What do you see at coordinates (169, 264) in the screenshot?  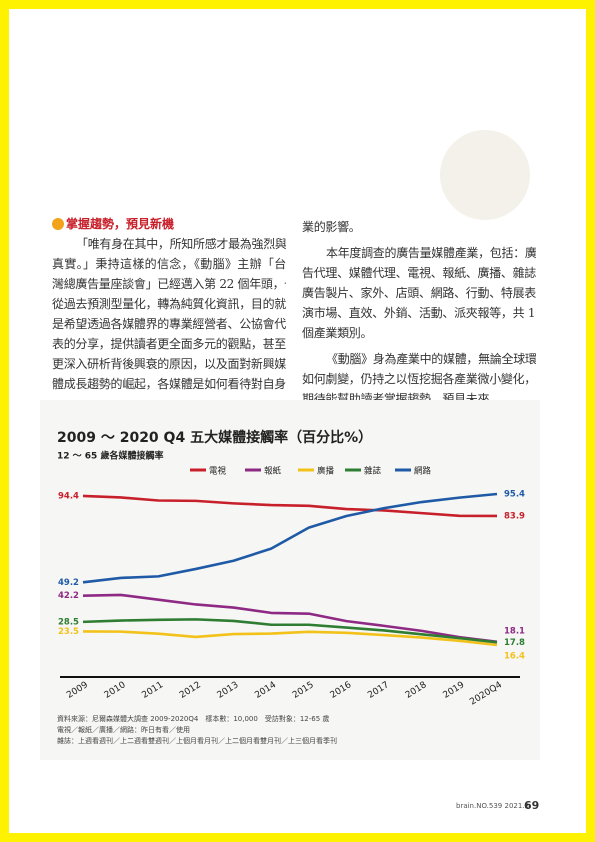 I see `text-line: 真實。」秉持這樣的信念，《動腦》主辦「台` at bounding box center [169, 264].